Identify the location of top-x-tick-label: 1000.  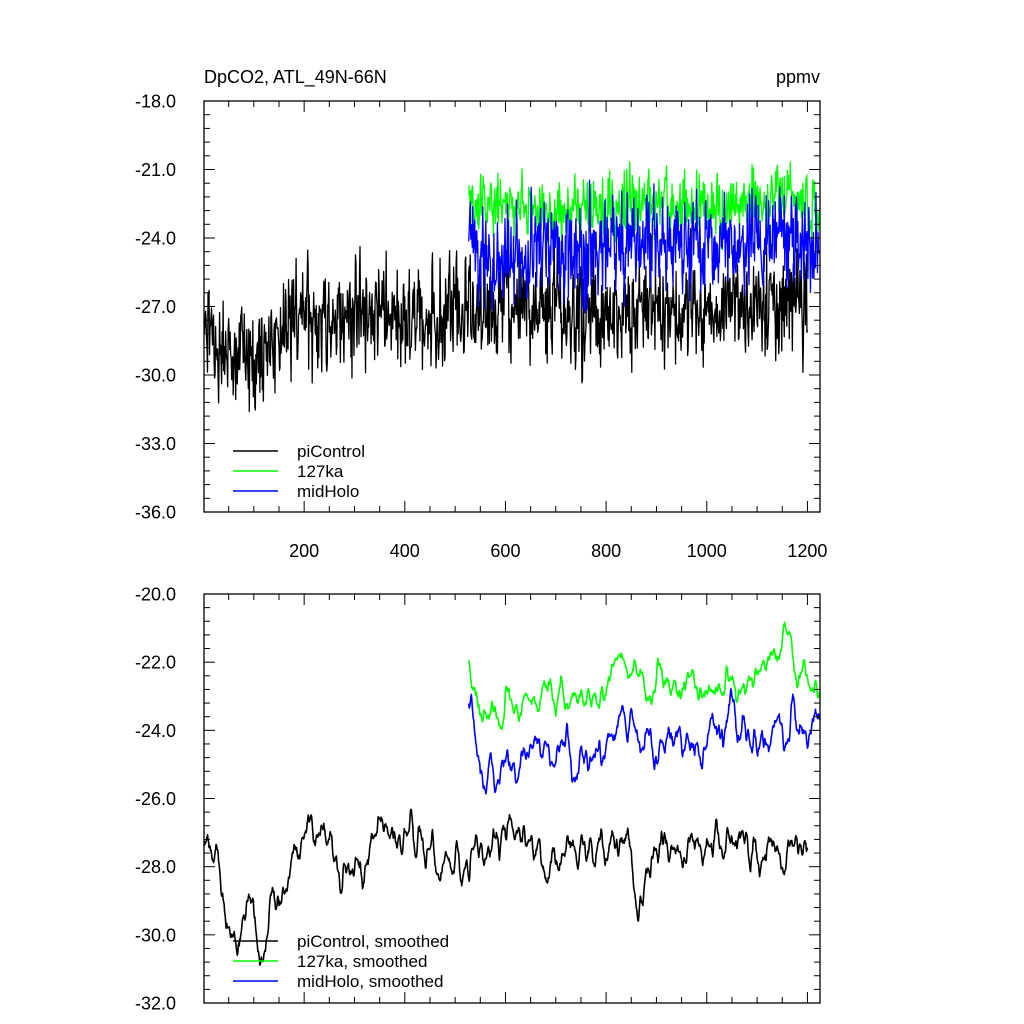
(707, 551).